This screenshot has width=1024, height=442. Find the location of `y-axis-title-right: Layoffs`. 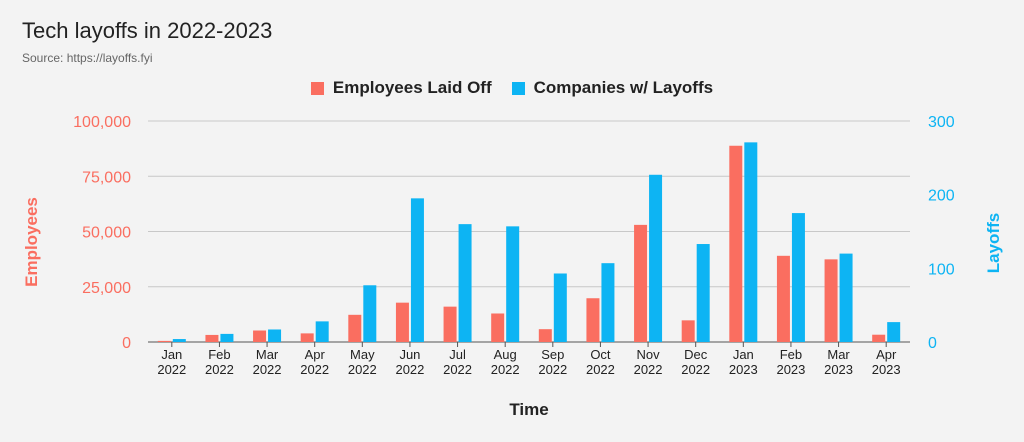

y-axis-title-right: Layoffs is located at coordinates (993, 243).